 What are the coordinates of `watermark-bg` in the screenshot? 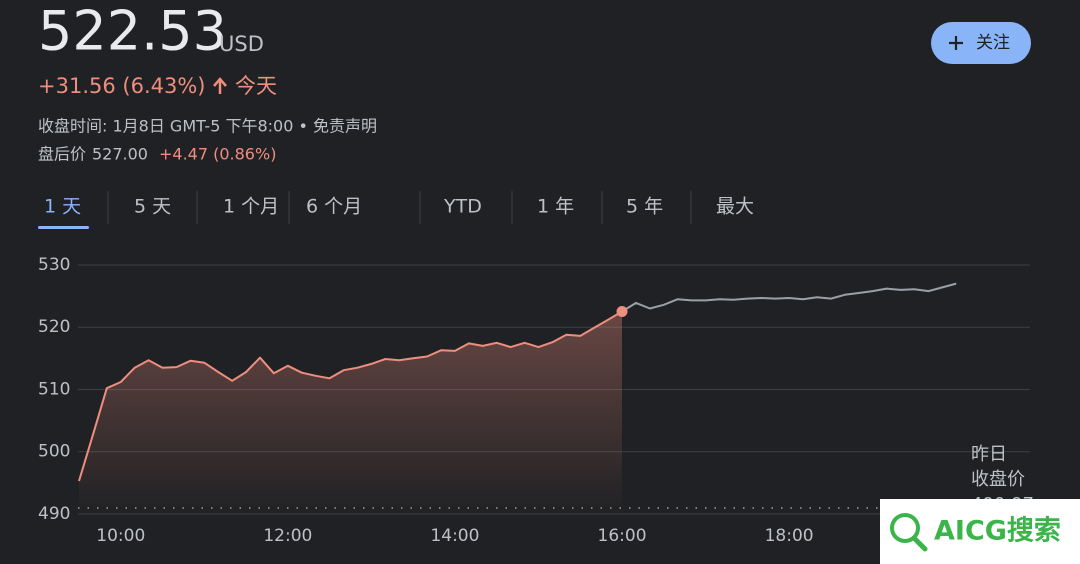 It's located at (980, 531).